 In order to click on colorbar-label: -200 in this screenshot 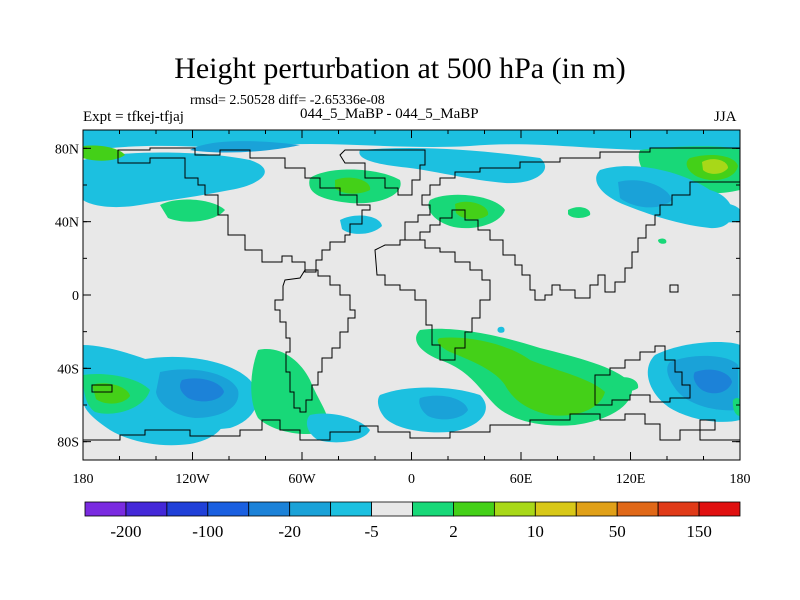, I will do `click(125, 531)`.